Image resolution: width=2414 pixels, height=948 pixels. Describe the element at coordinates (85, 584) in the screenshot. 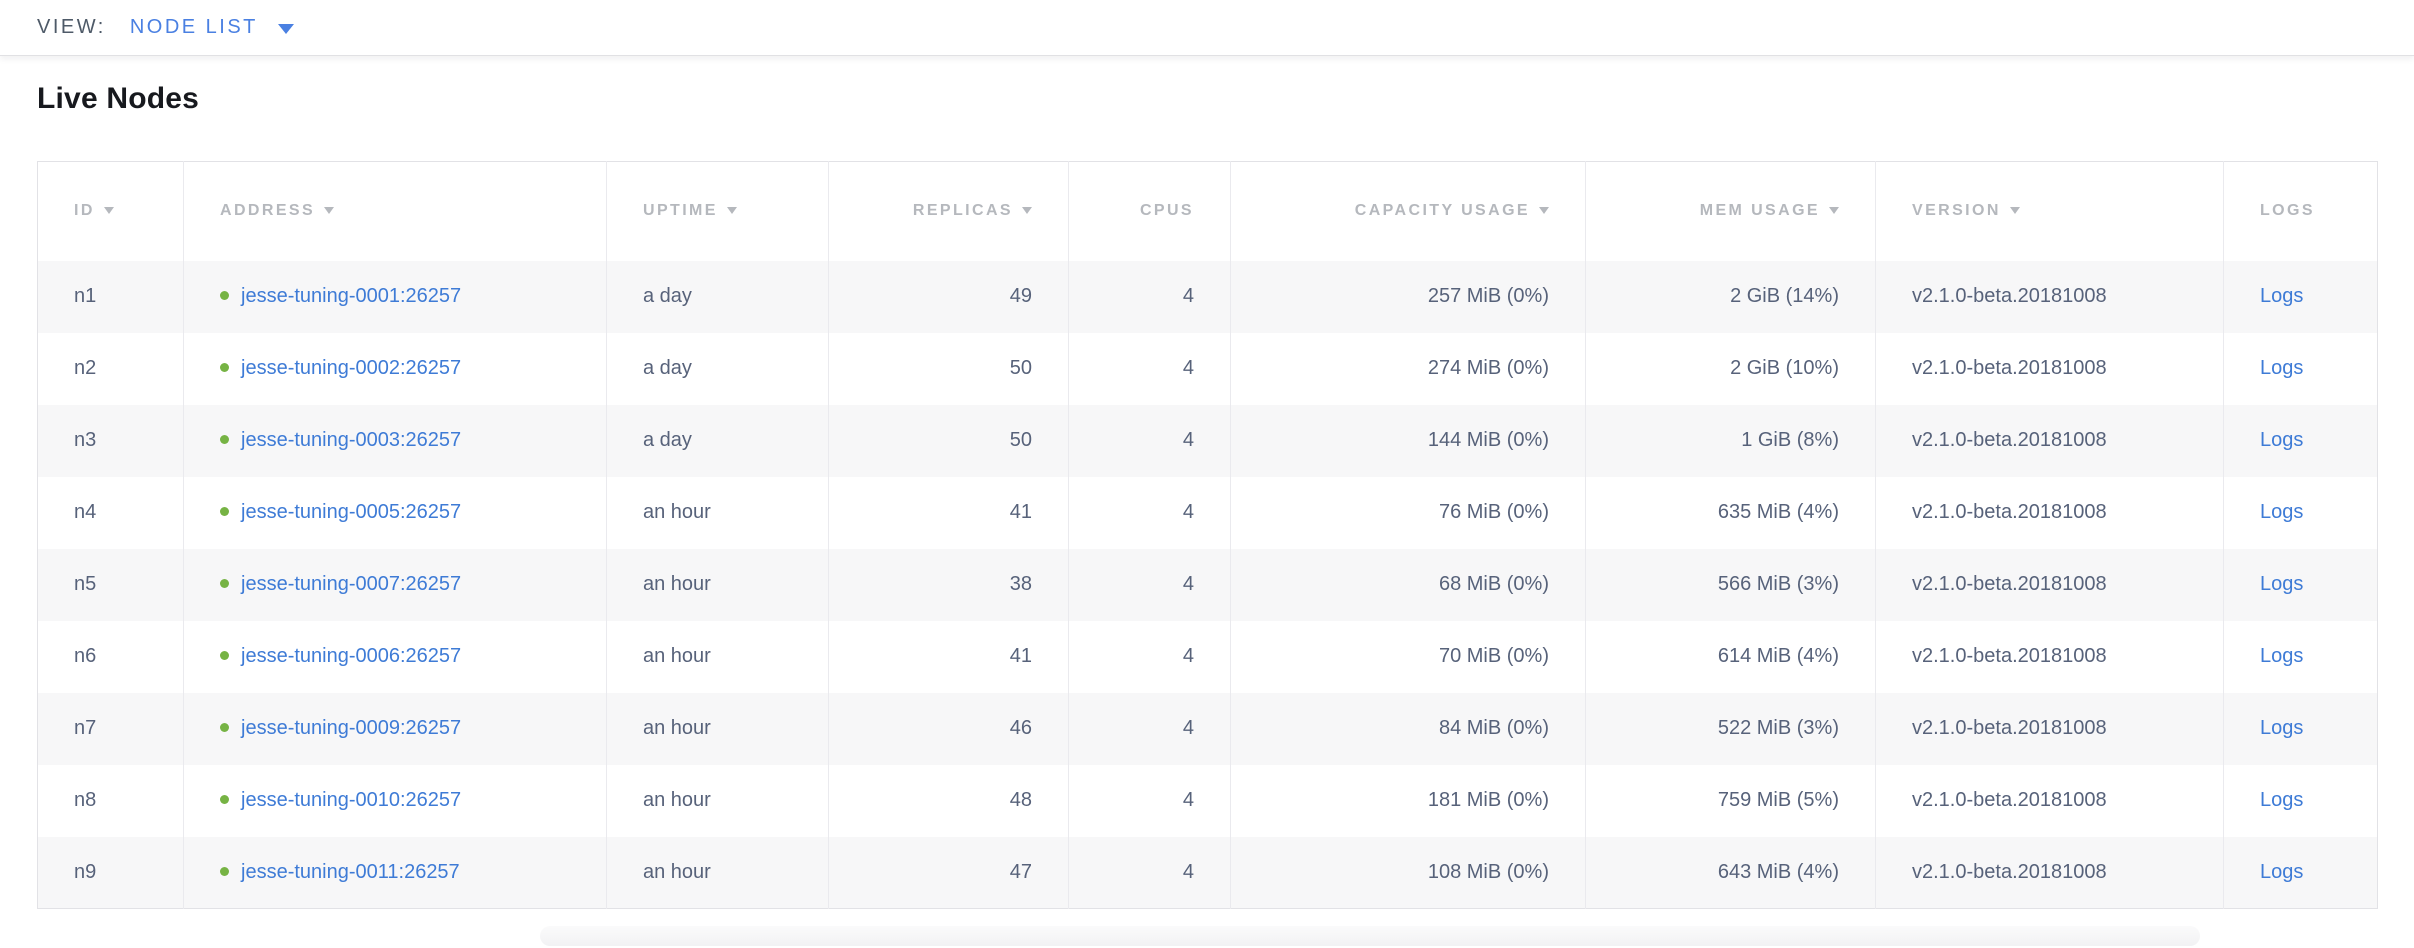

I see `cell-id: n5` at that location.